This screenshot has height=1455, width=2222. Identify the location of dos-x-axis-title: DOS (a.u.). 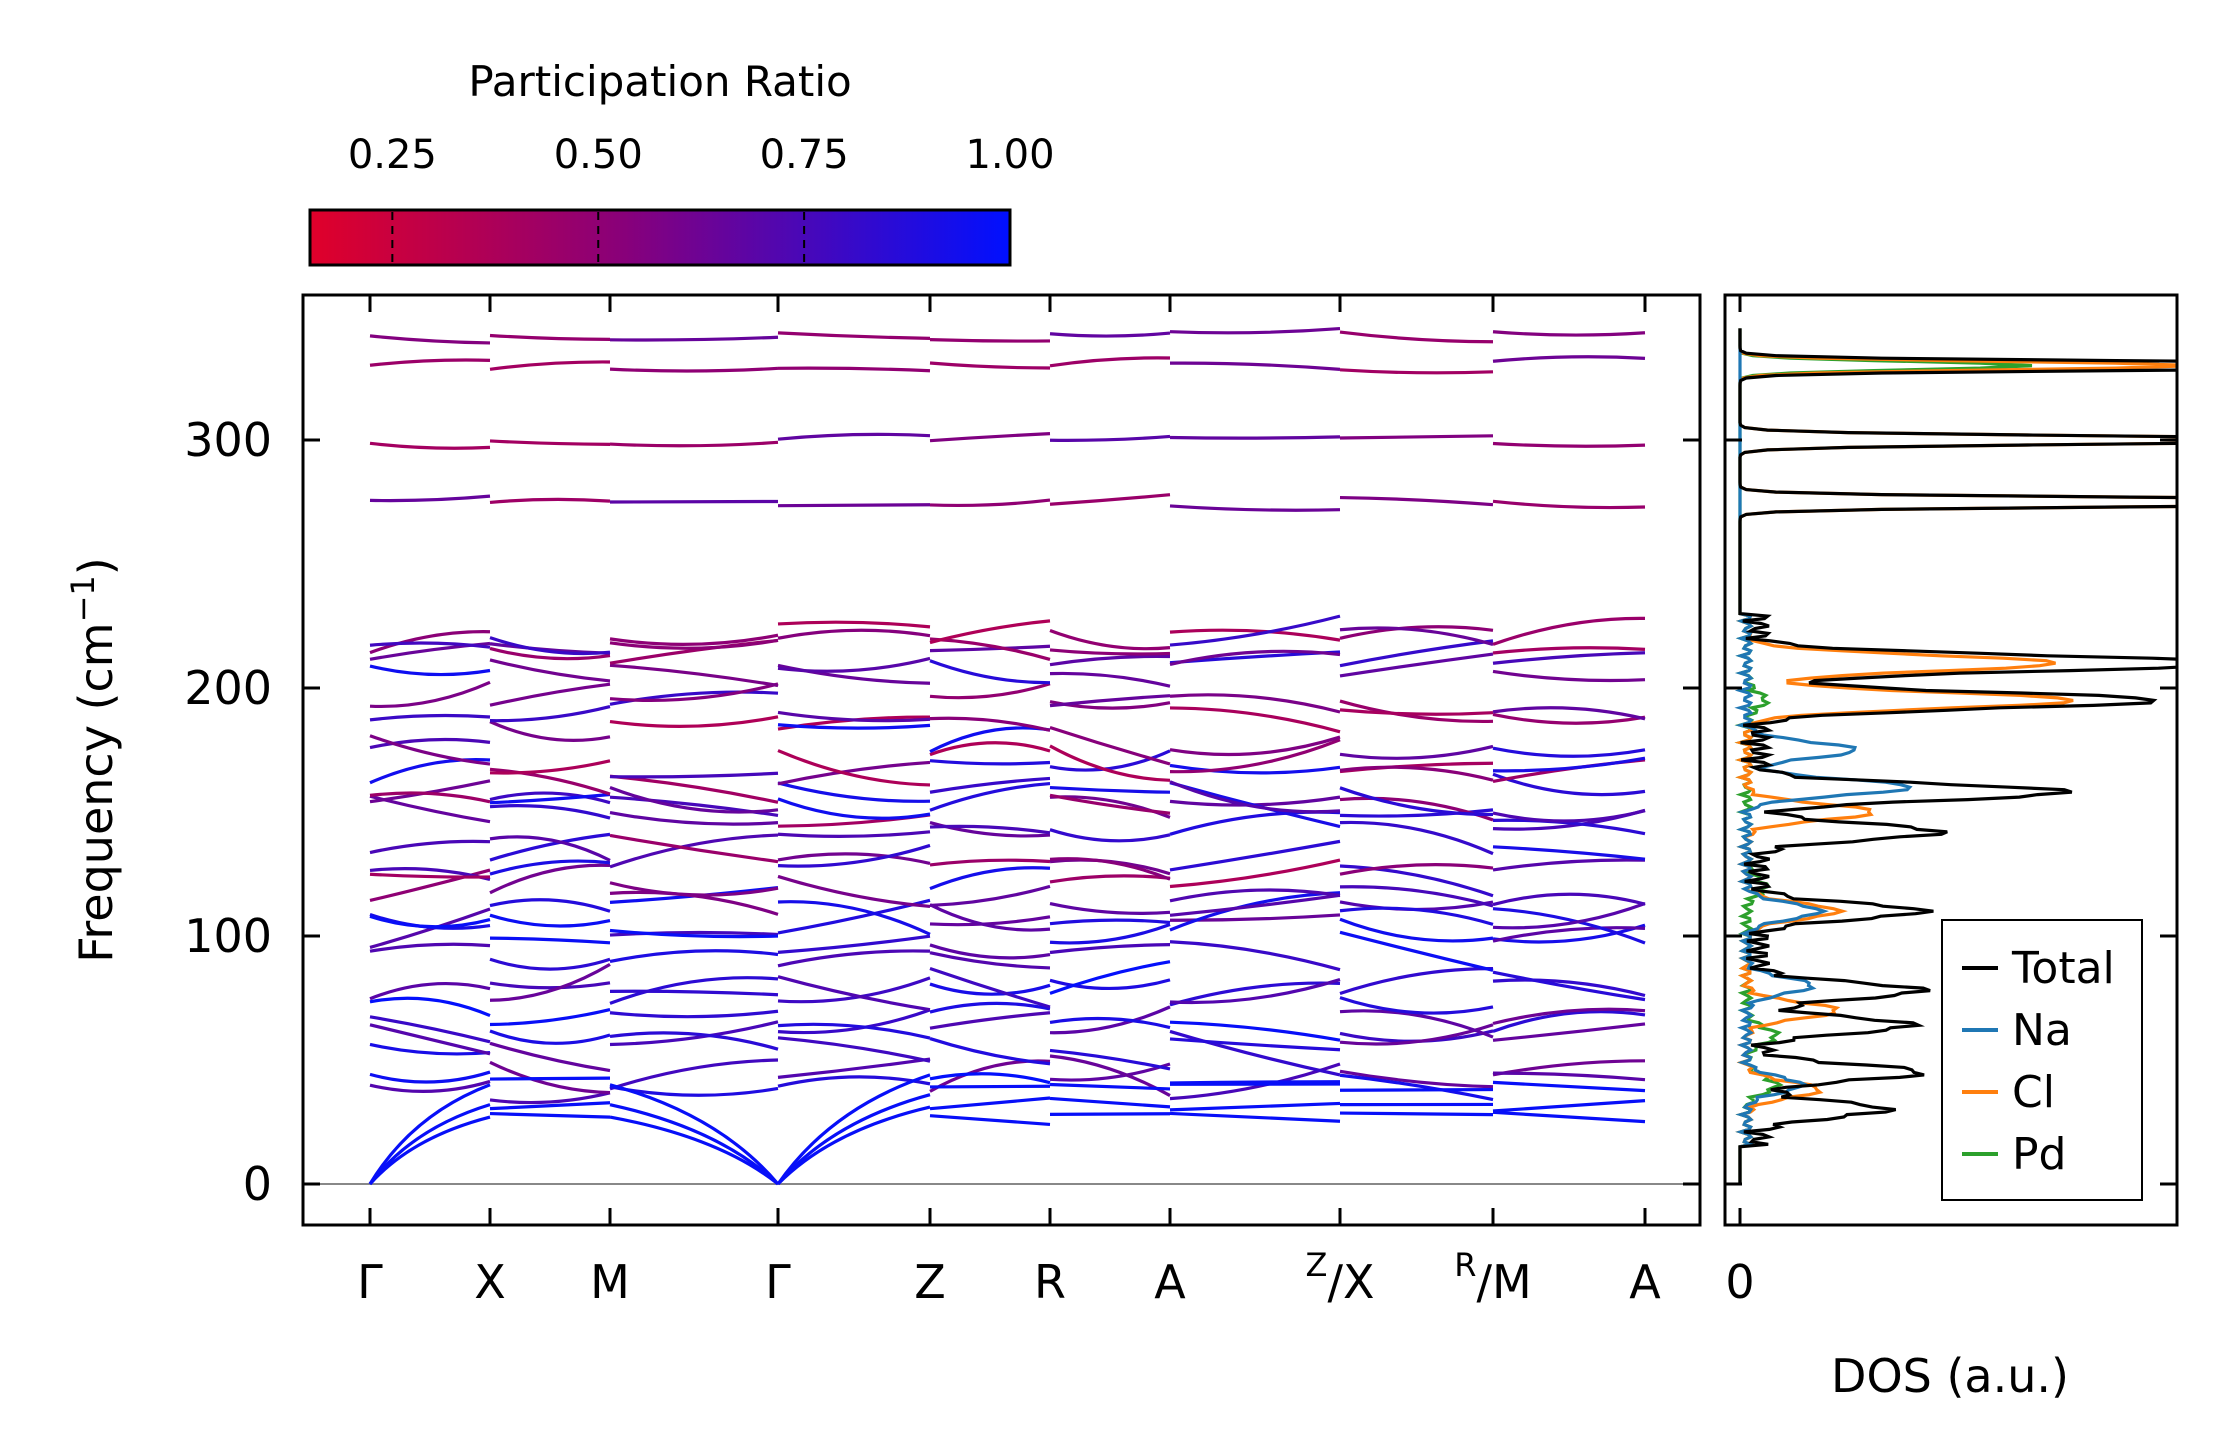
(1950, 1376).